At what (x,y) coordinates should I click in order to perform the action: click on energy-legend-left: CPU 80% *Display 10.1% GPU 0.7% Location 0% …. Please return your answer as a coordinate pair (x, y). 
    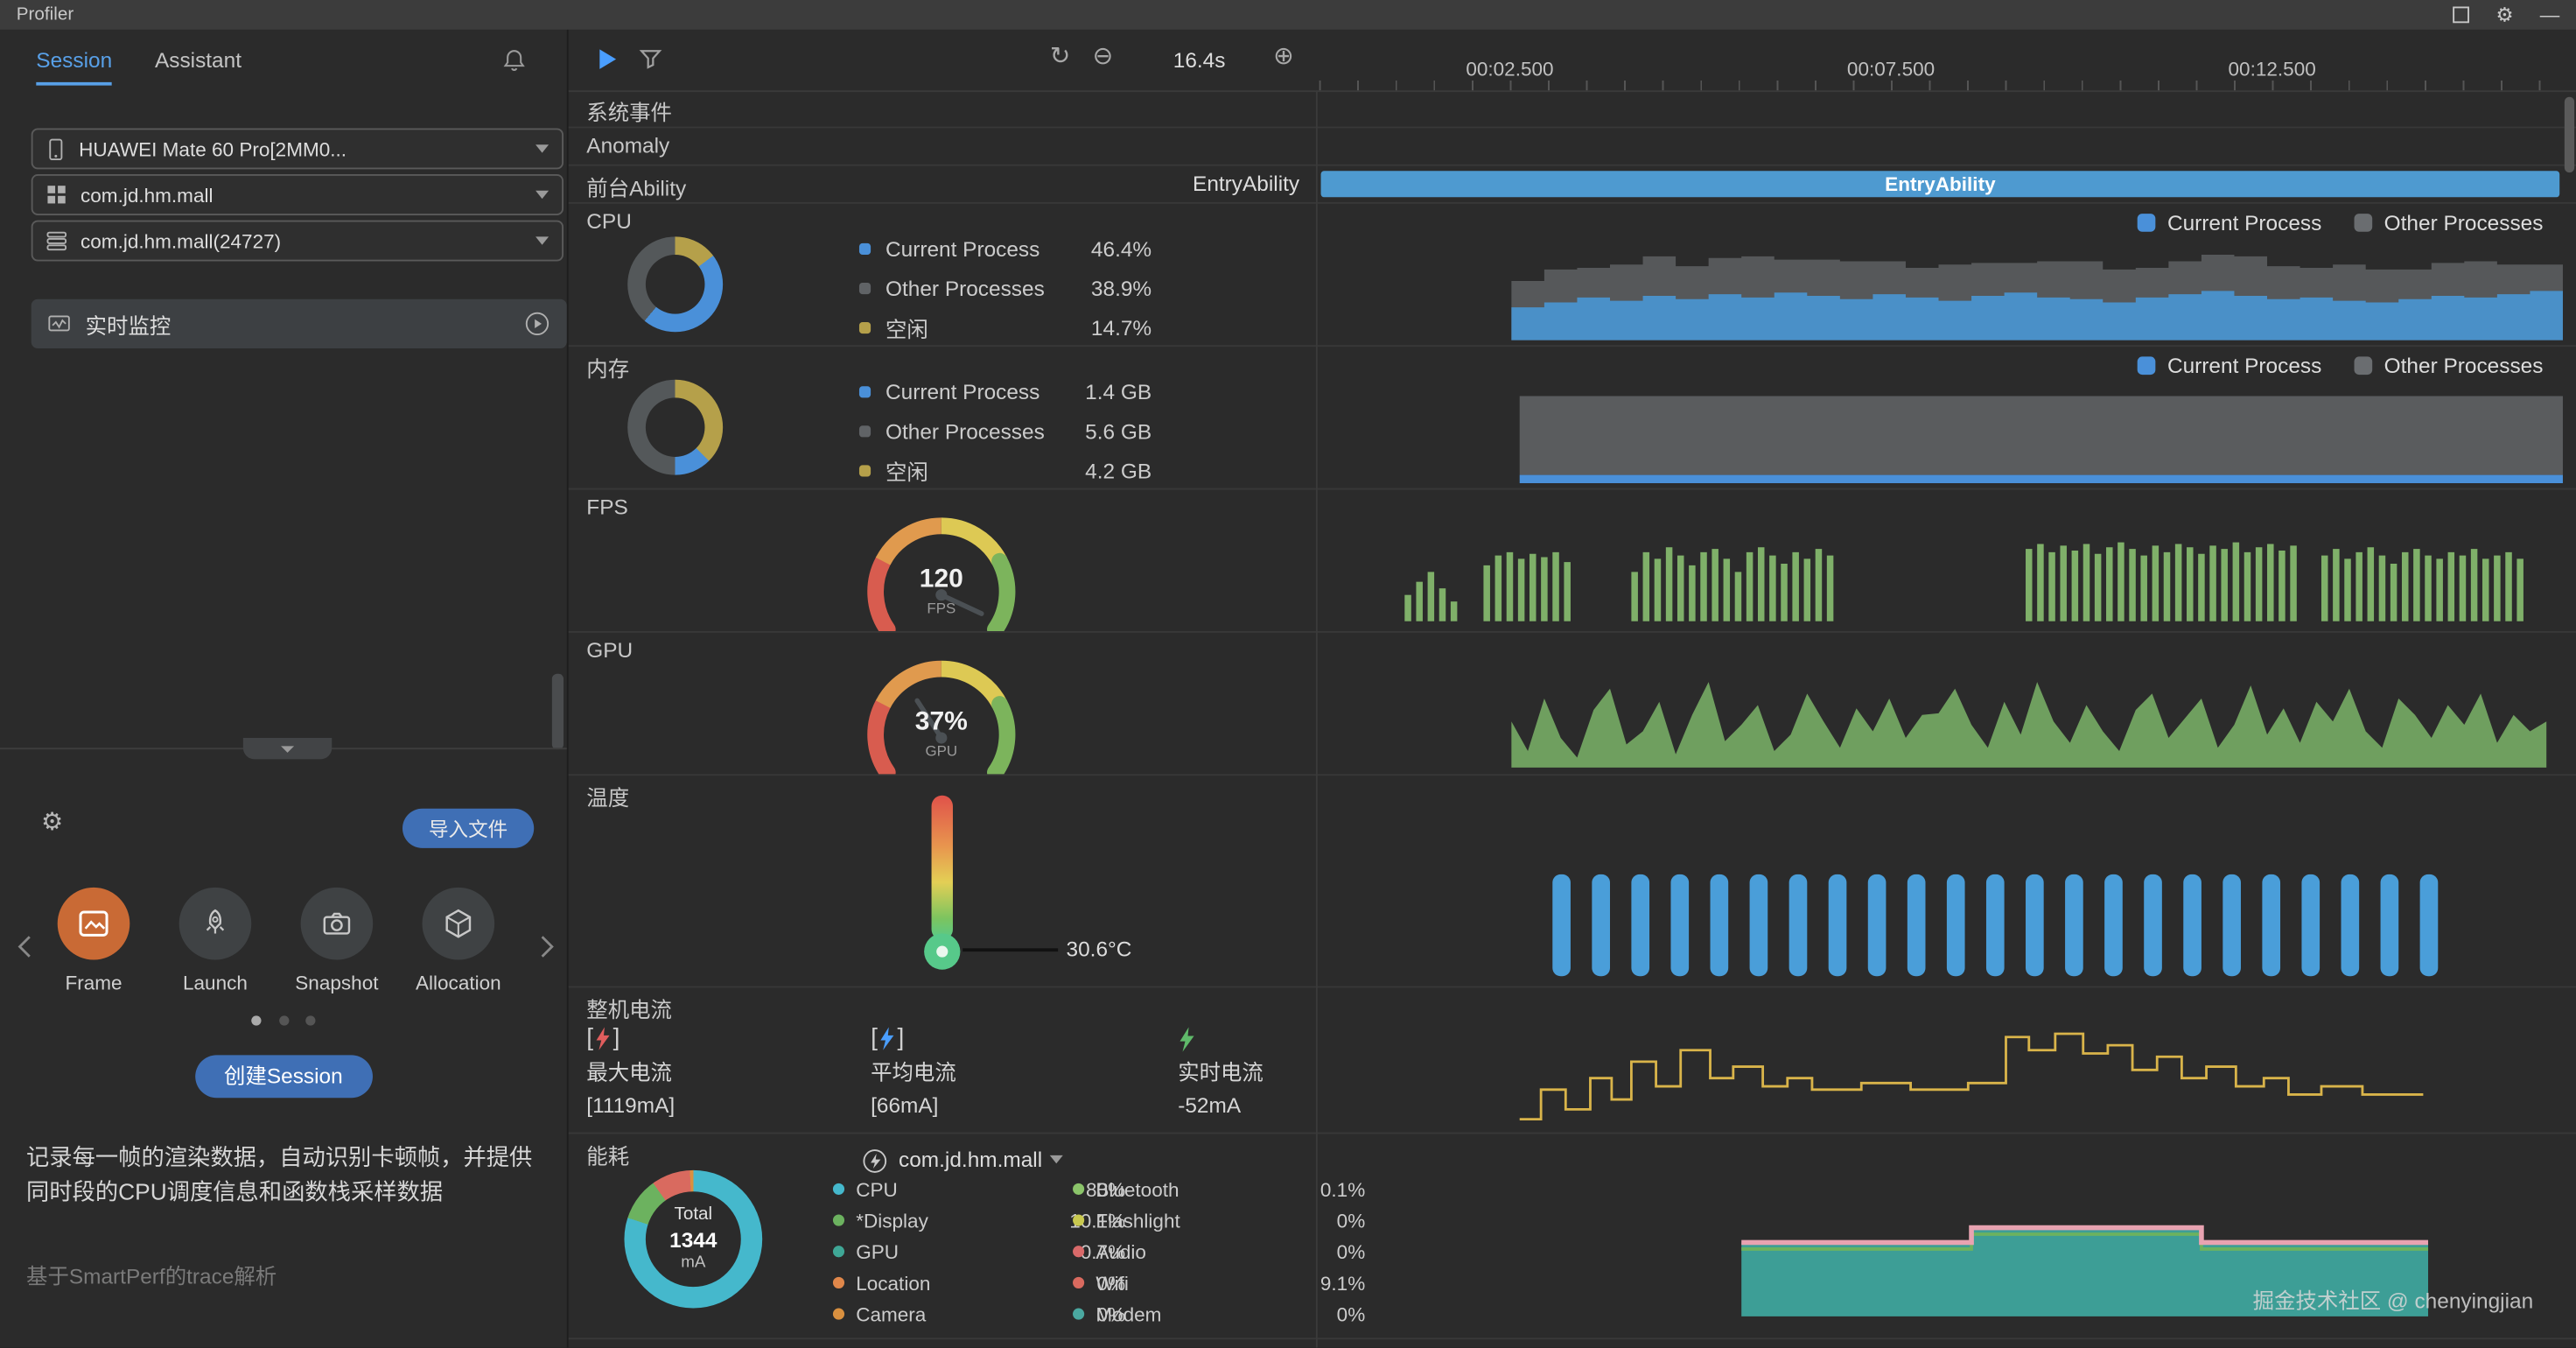
    Looking at the image, I should click on (978, 1252).